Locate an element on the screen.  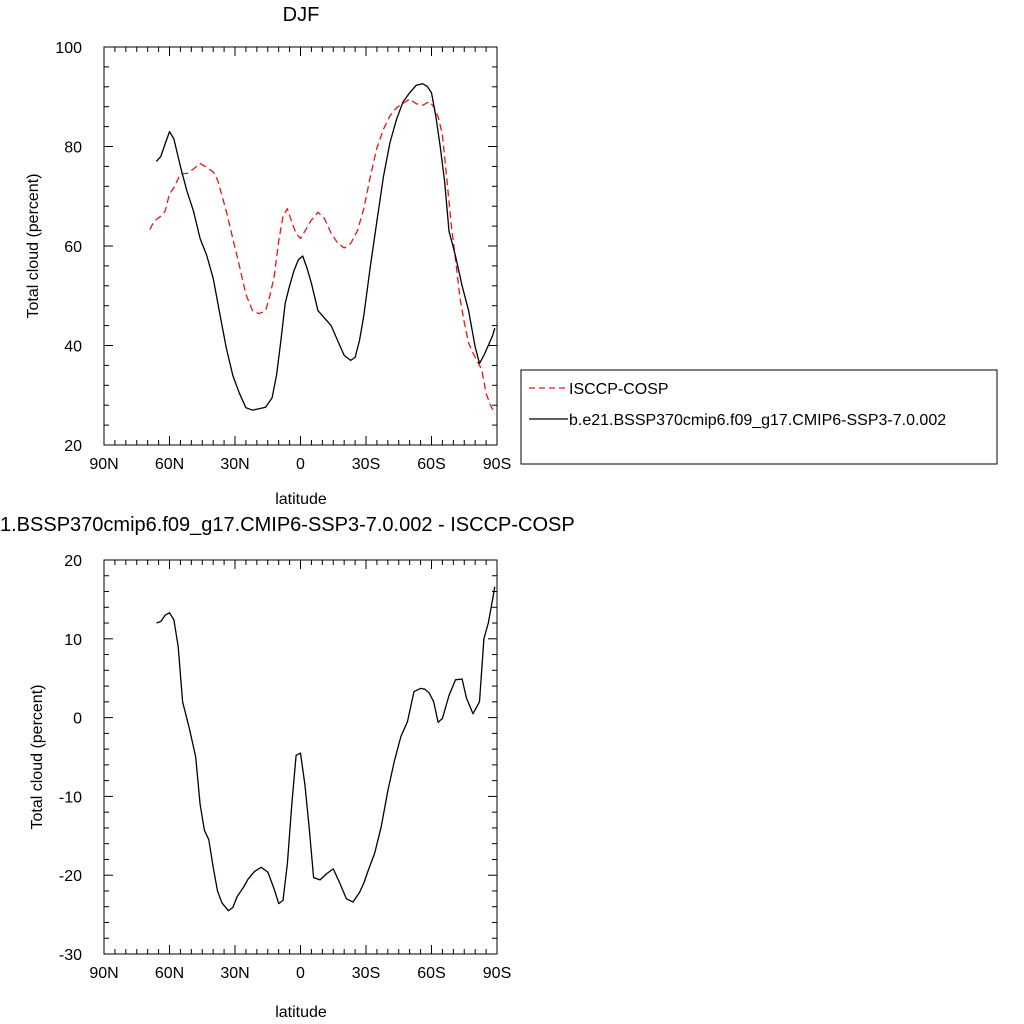
bottom-series-lines is located at coordinates (326, 749).